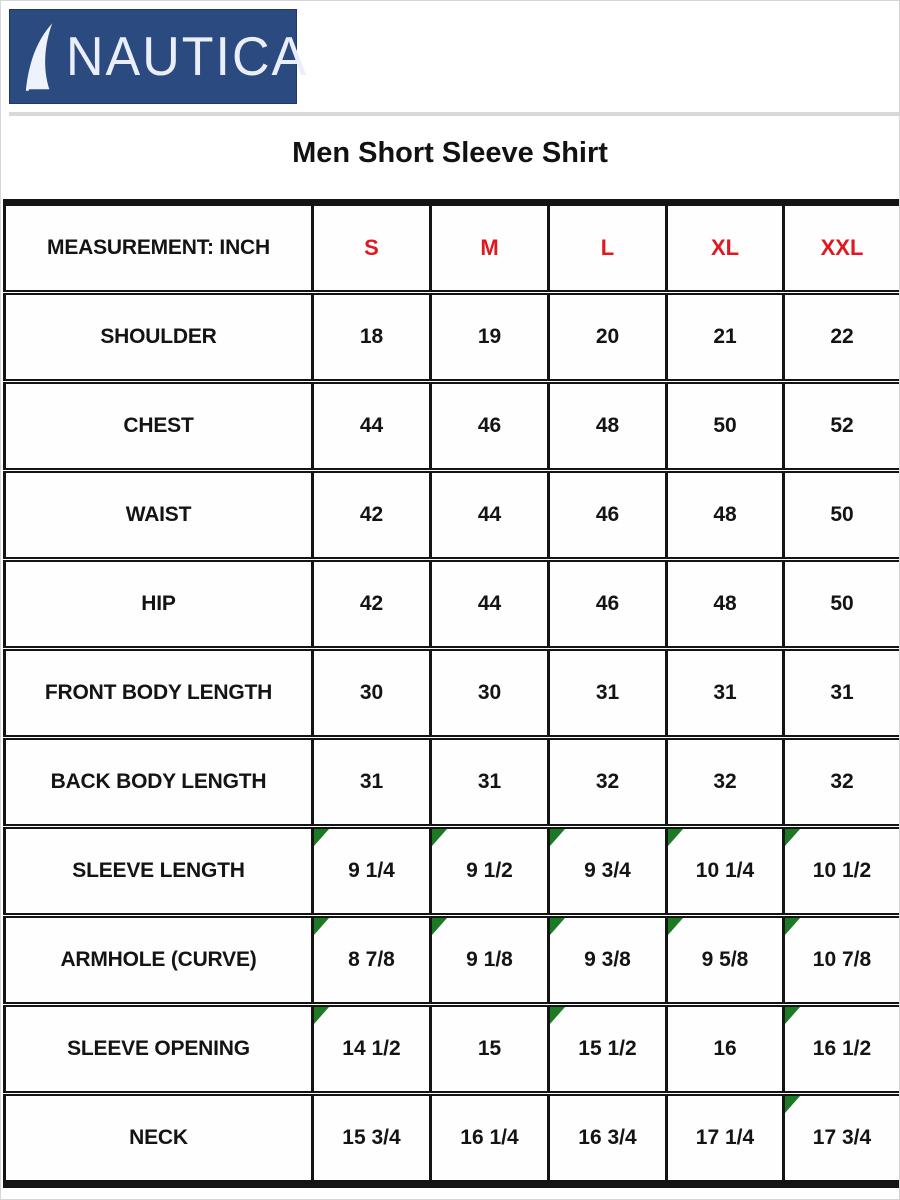  Describe the element at coordinates (840, 426) in the screenshot. I see `size-value-cell: 52` at that location.